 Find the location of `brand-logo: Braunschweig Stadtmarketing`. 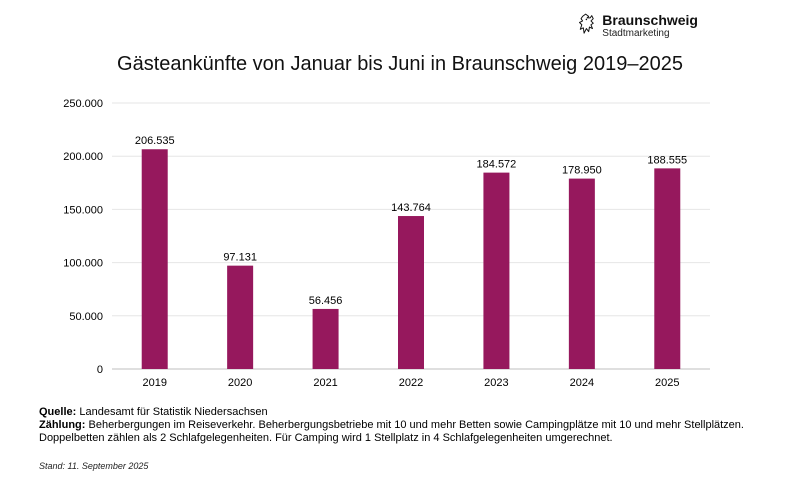

brand-logo: Braunschweig Stadtmarketing is located at coordinates (638, 26).